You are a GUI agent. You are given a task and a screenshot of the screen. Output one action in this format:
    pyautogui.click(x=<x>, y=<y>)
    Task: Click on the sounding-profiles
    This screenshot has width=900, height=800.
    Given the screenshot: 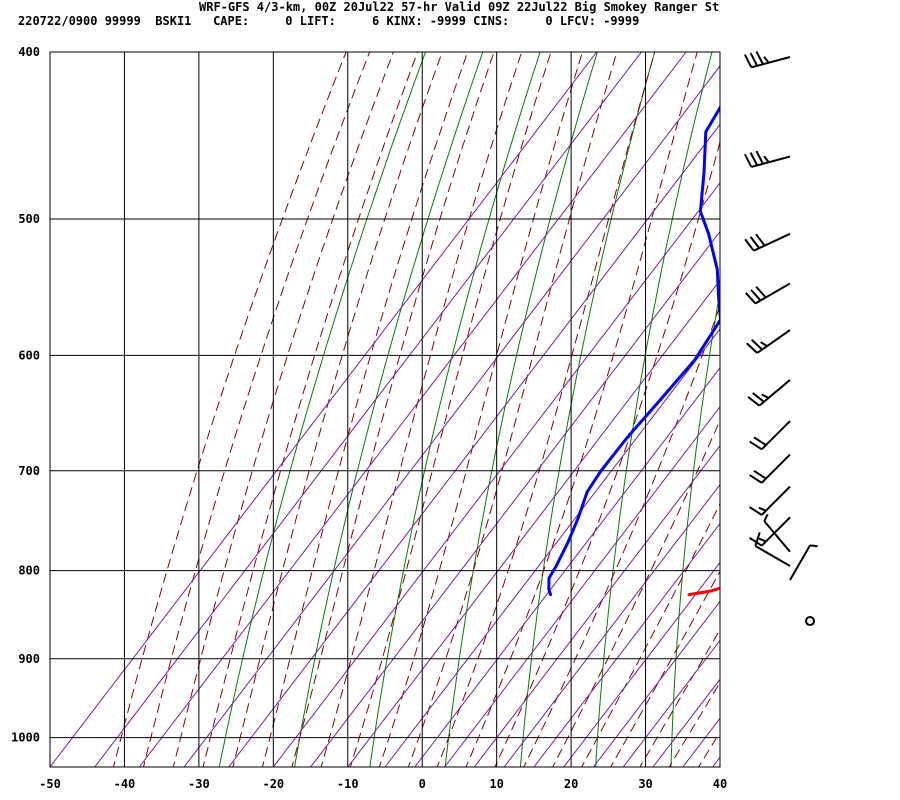 What is the action you would take?
    pyautogui.click(x=633, y=350)
    